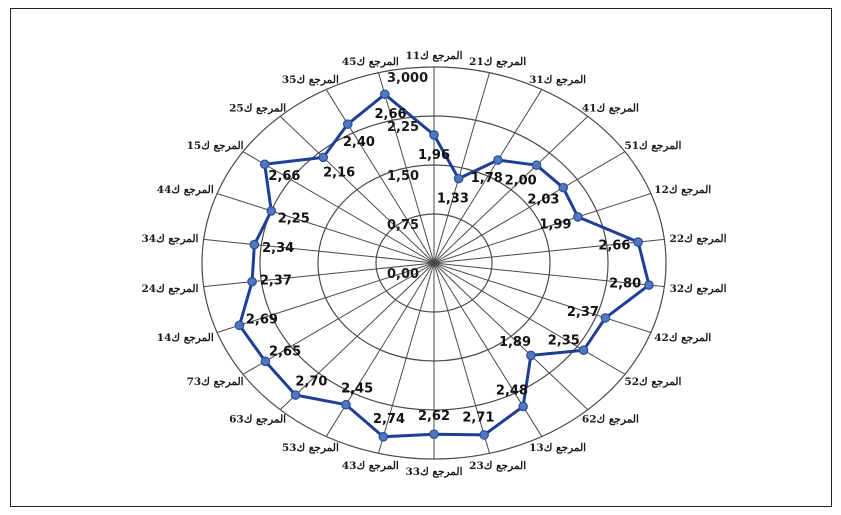  I want to click on category-label: المرجع ك73, so click(215, 382).